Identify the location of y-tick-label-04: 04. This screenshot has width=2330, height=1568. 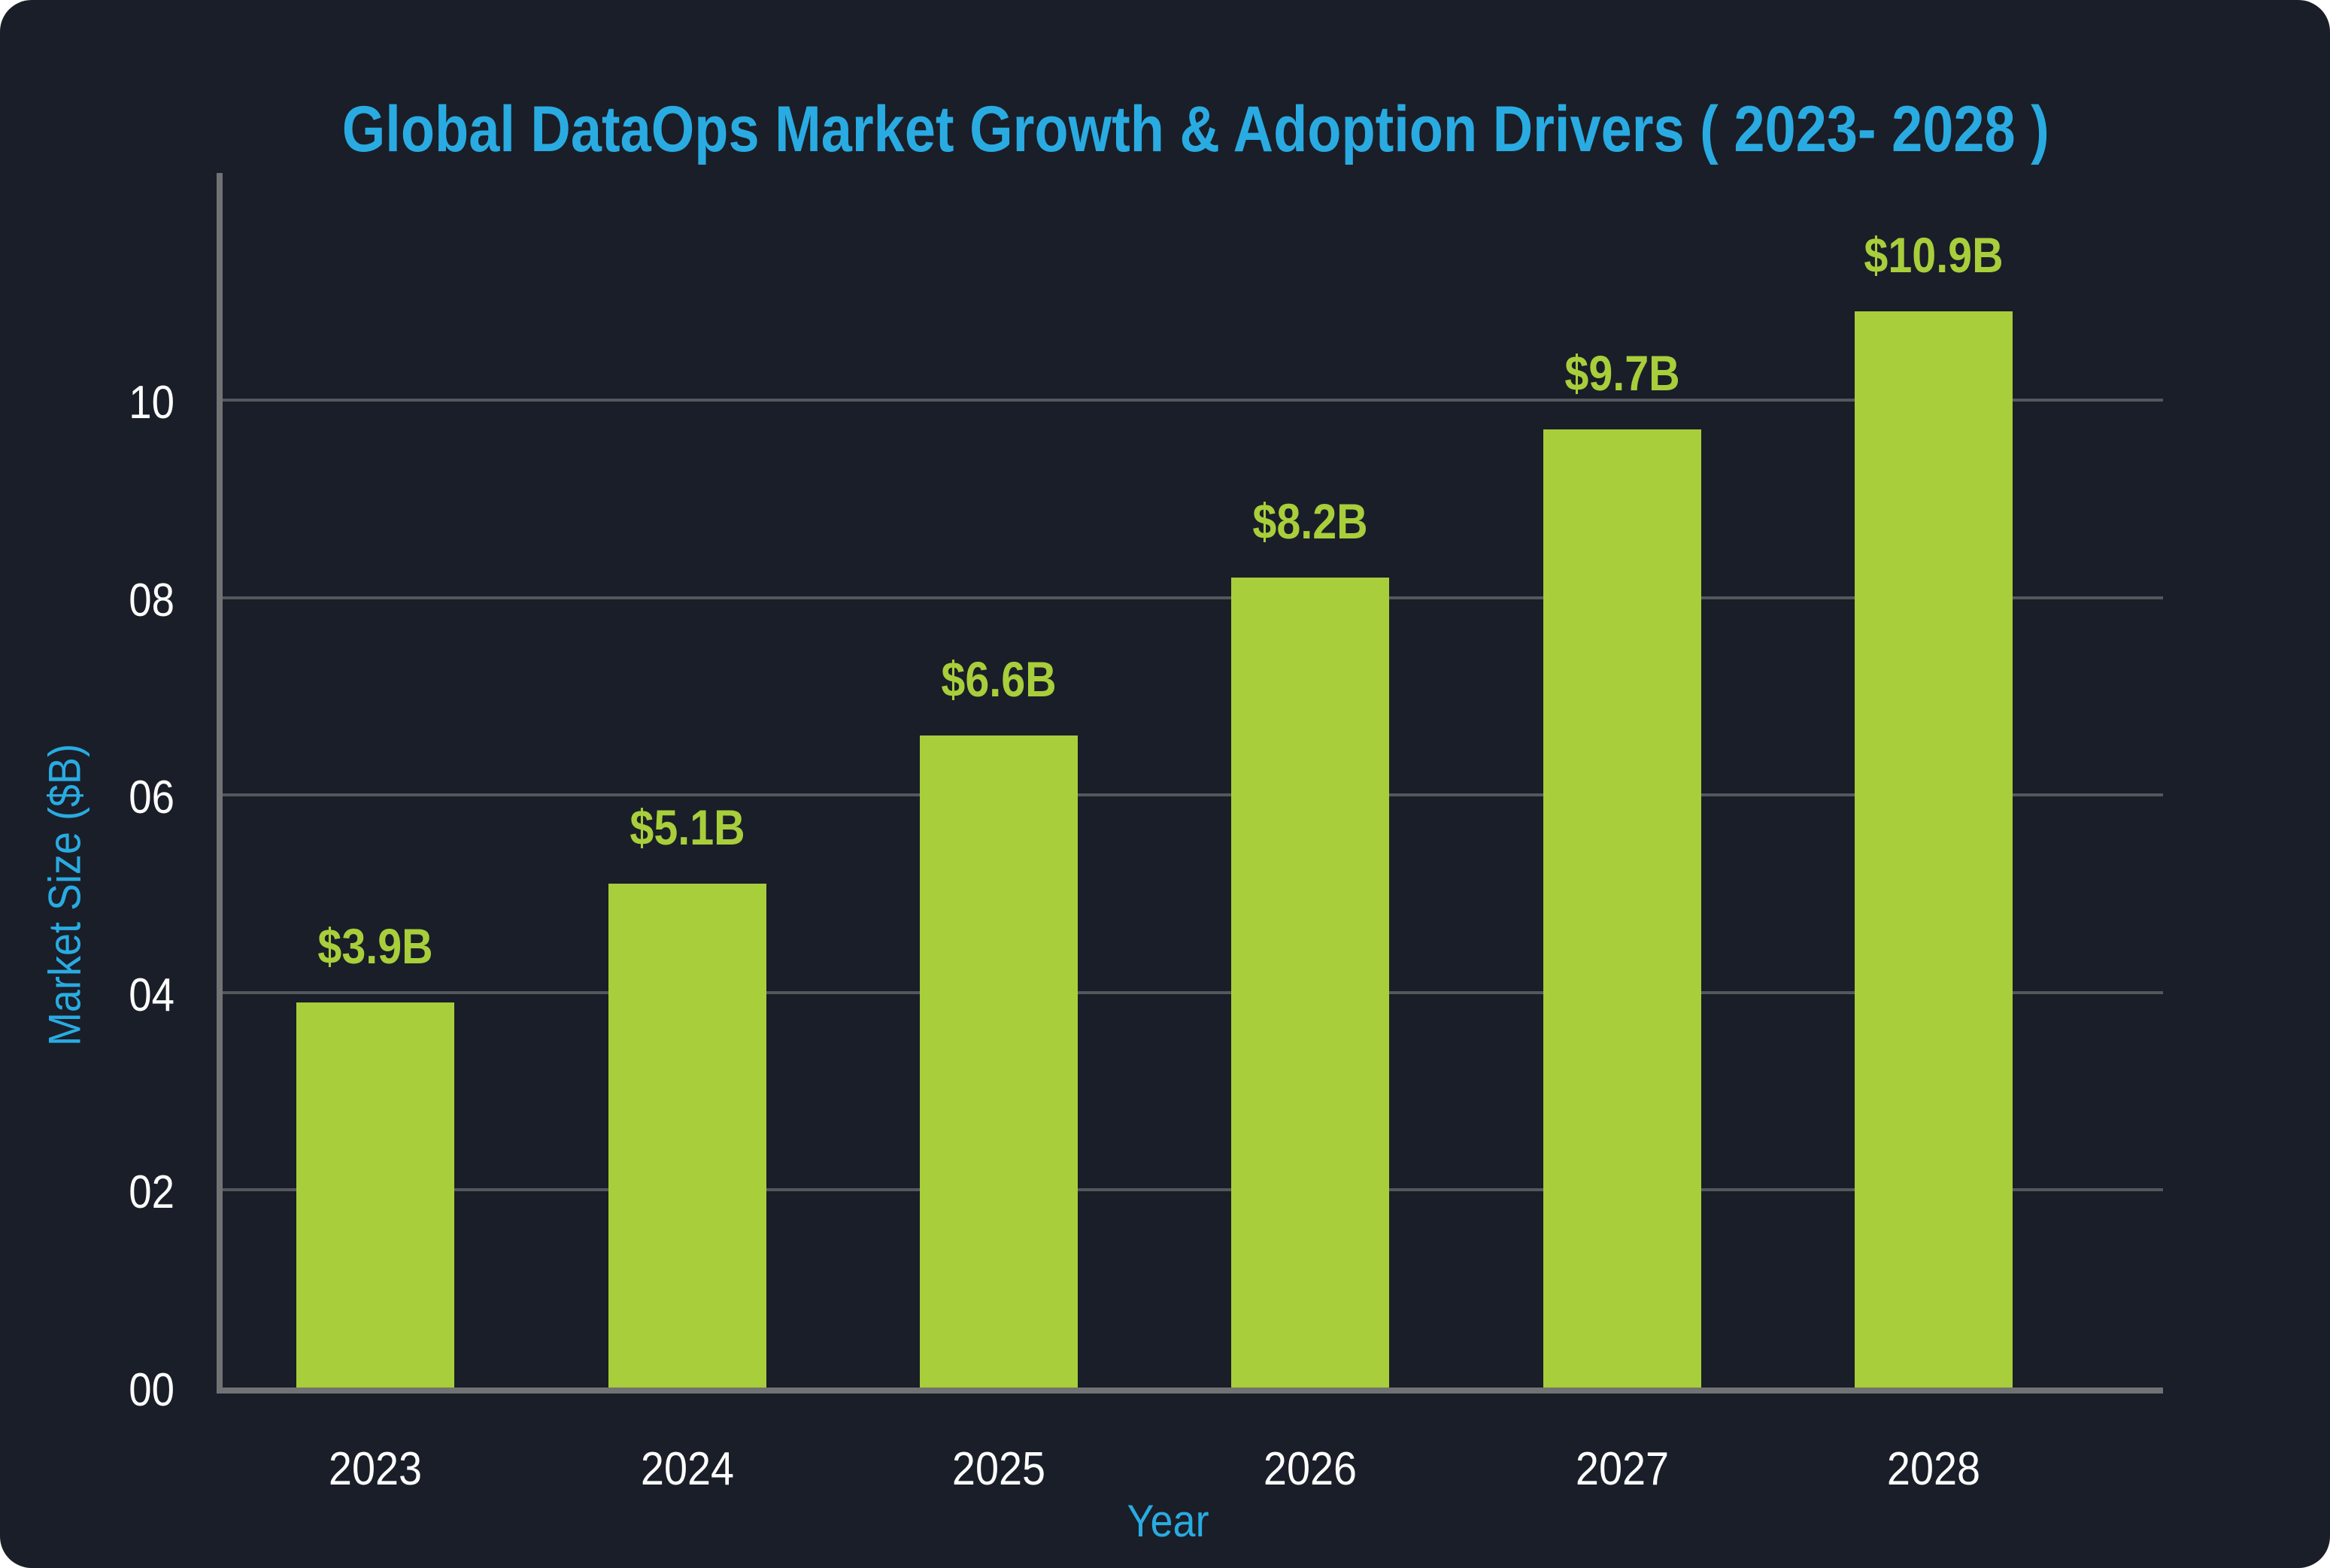
(151, 995).